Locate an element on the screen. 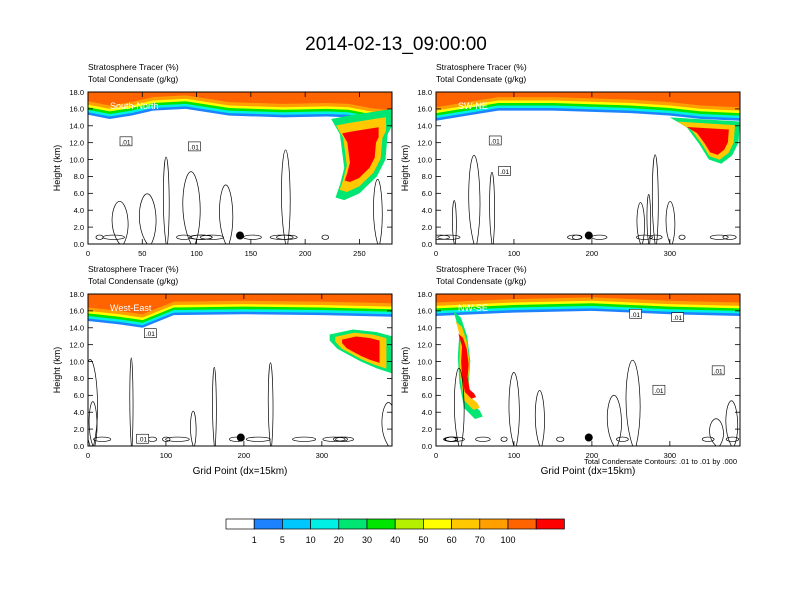 This screenshot has height=612, width=792. colorbar-label: 70 is located at coordinates (480, 540).